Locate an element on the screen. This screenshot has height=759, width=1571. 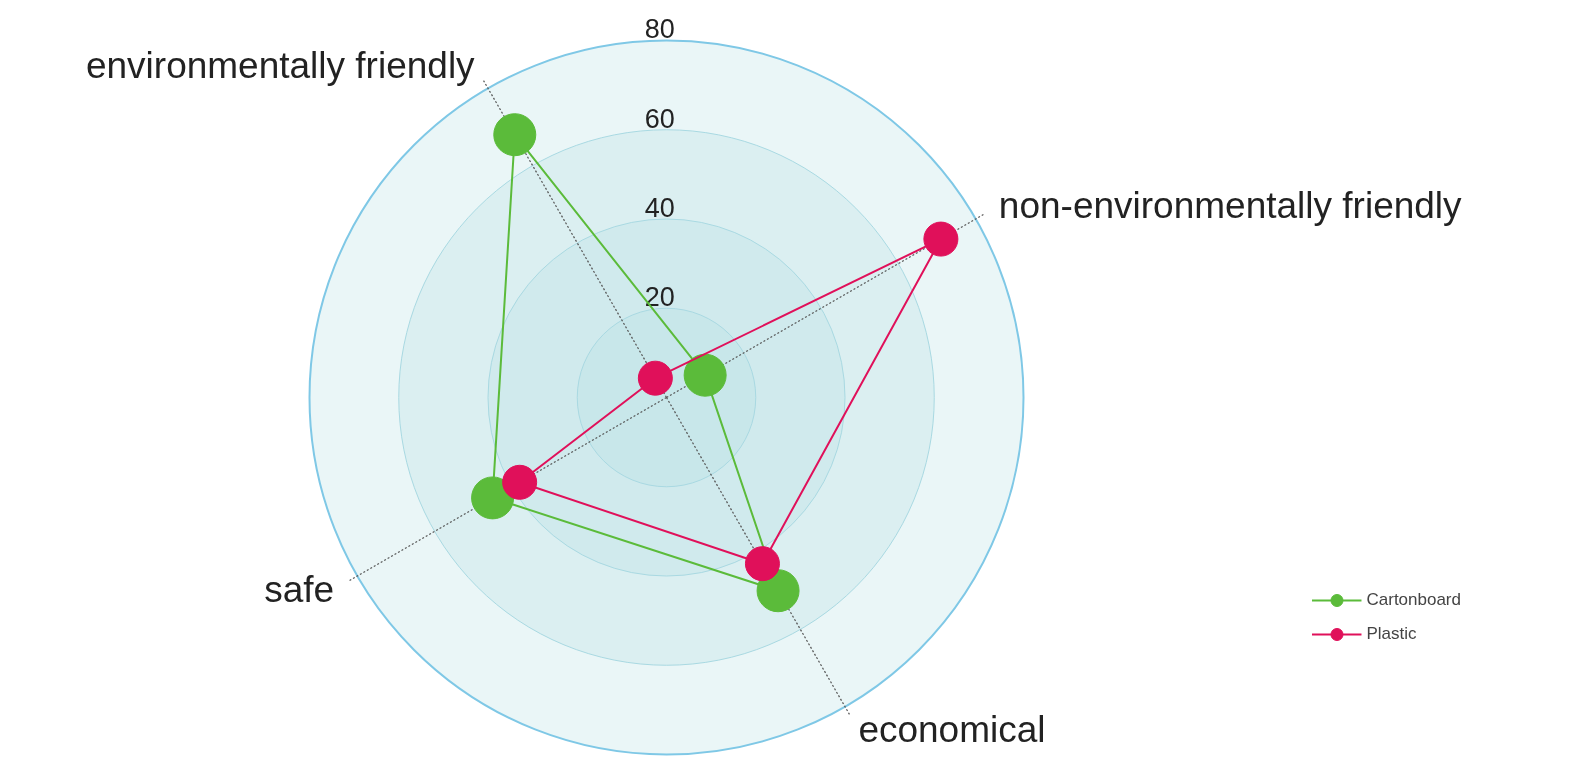
spoke-label: environmentally friendly is located at coordinates (280, 65).